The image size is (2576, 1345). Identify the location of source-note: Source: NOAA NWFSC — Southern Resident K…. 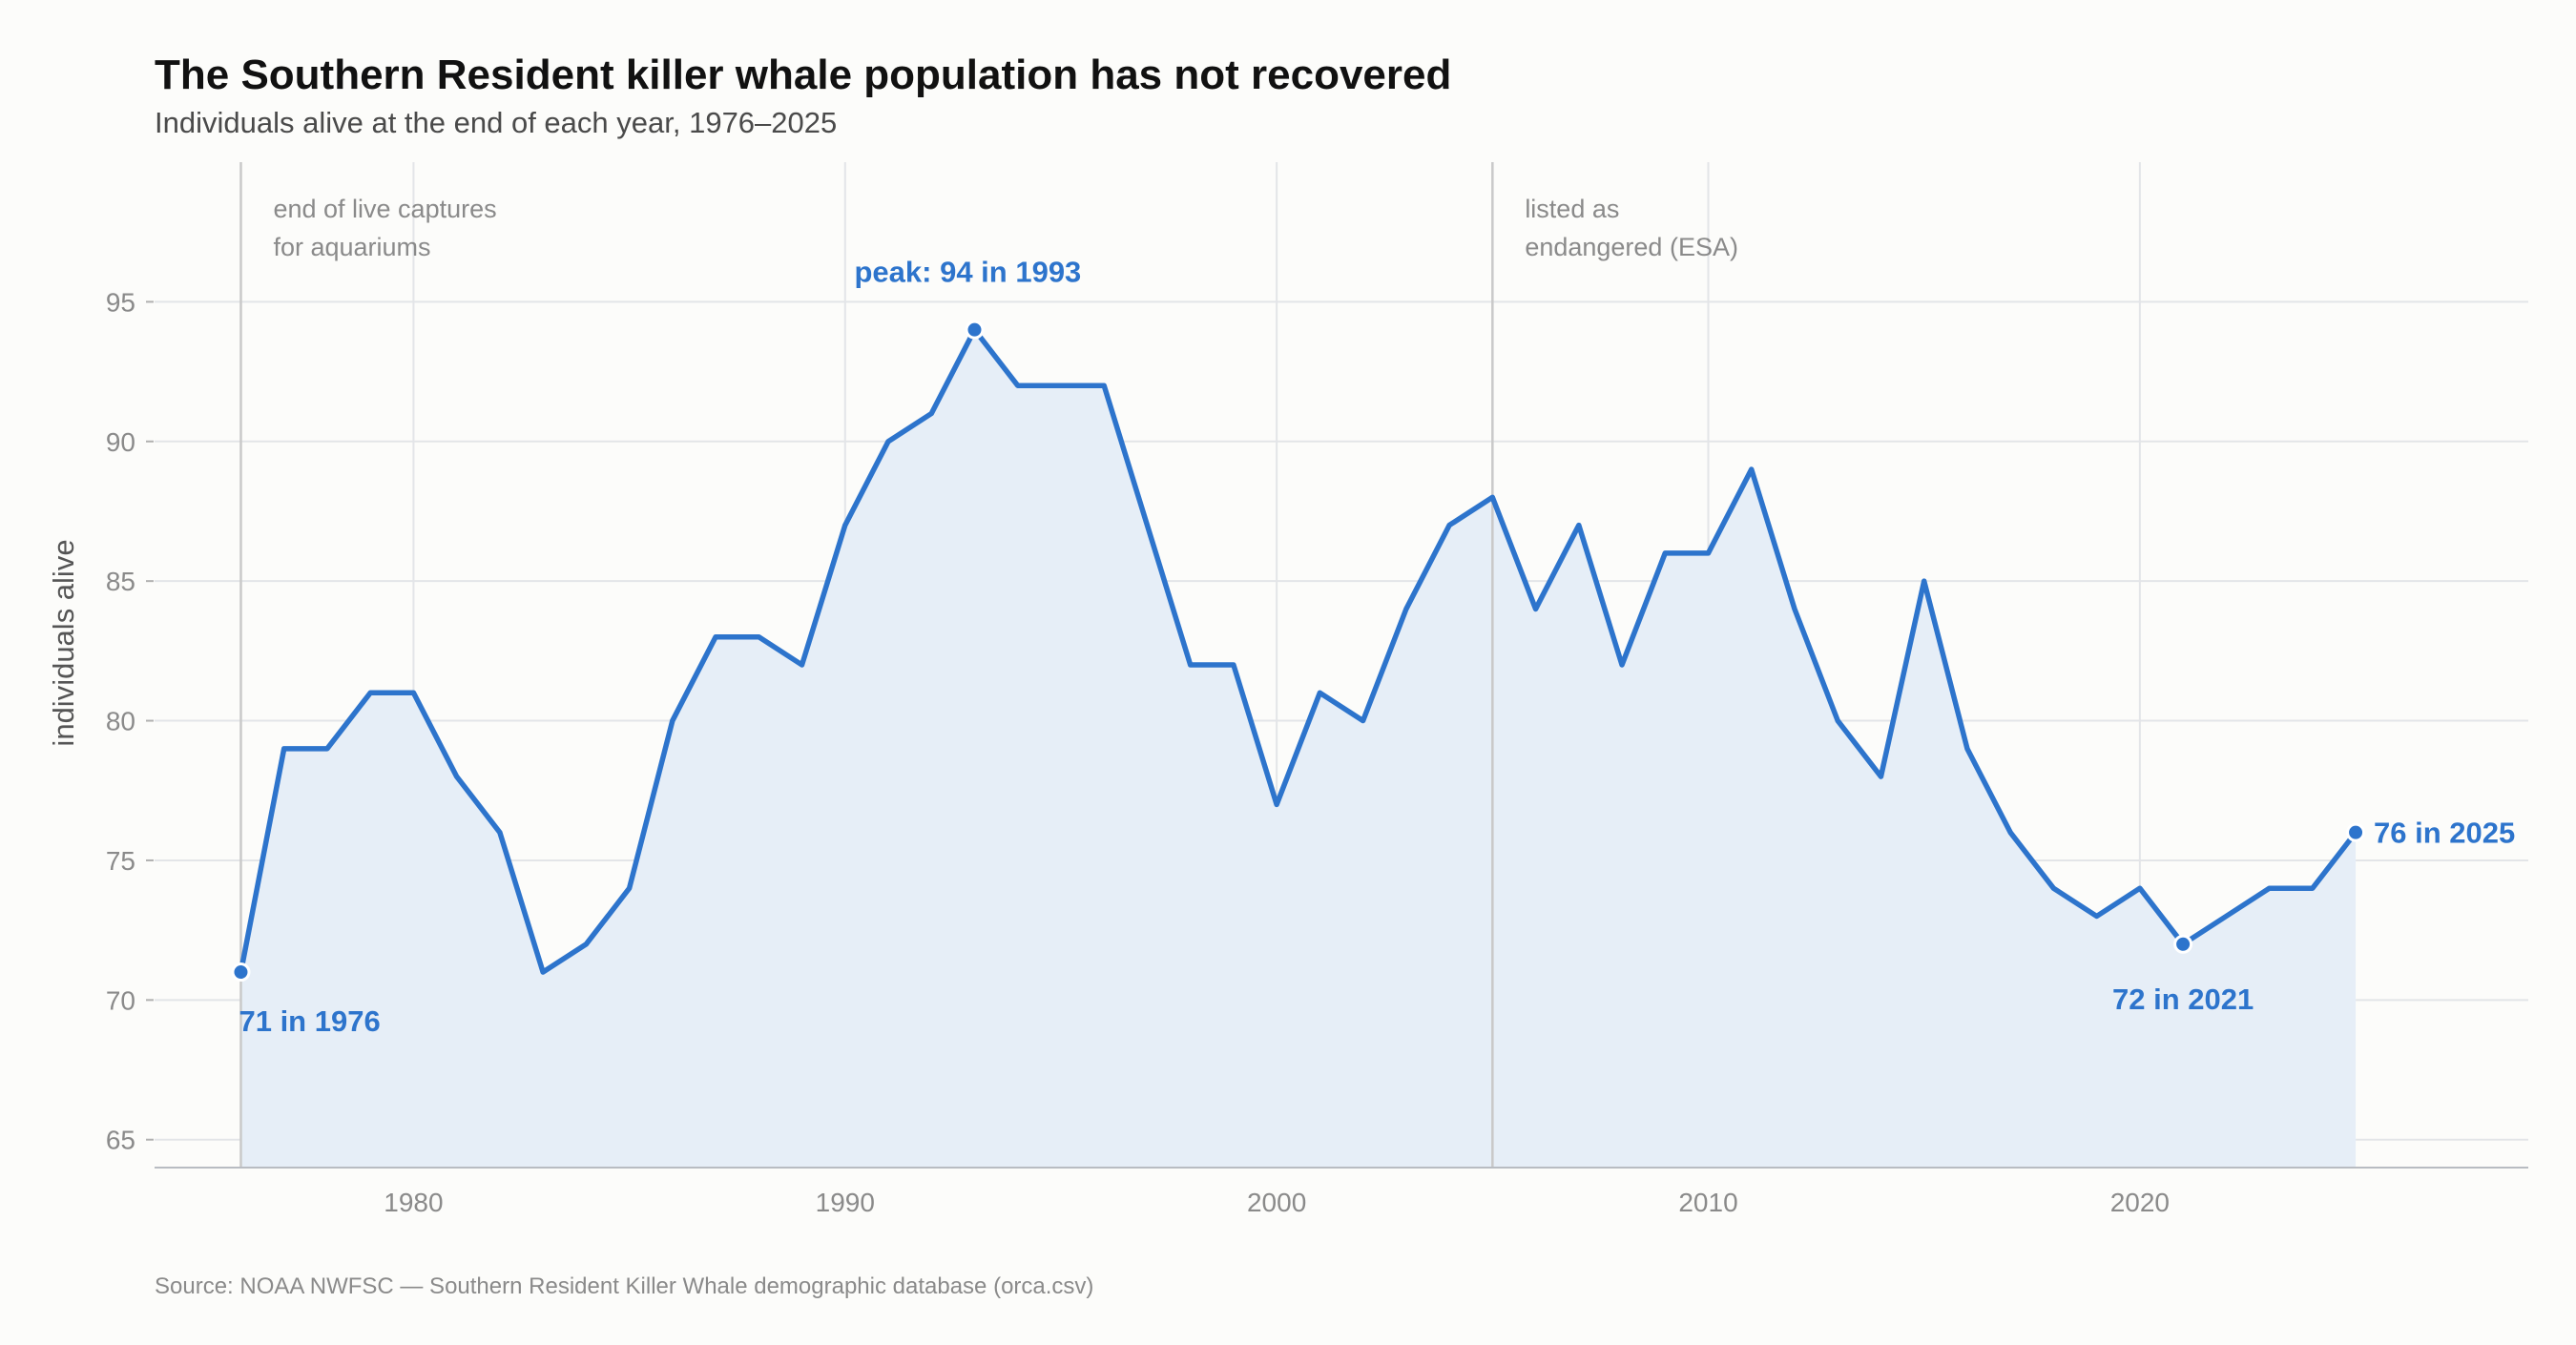
(624, 1286).